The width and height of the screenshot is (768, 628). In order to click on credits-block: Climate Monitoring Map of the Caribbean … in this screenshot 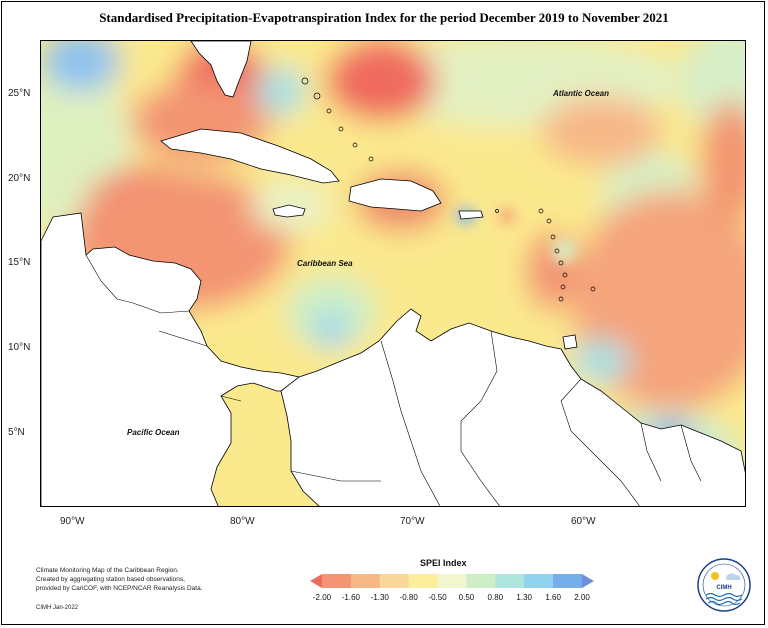, I will do `click(119, 579)`.